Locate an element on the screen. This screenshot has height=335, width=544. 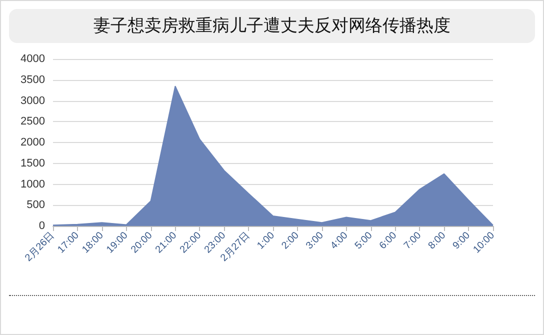
y-tick-label: 4000 is located at coordinates (32, 59).